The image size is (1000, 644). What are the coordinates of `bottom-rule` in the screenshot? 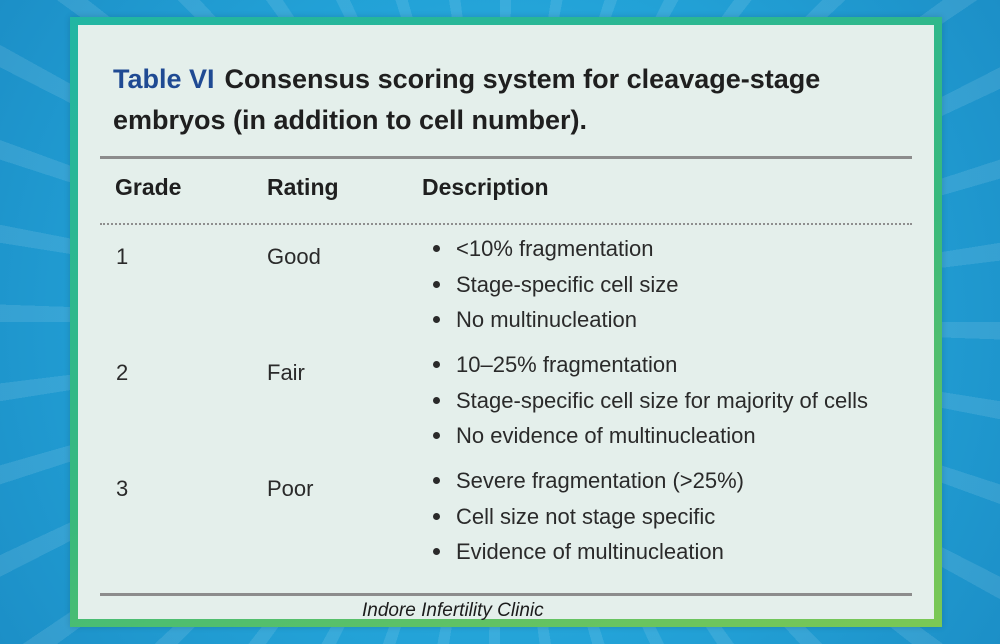 It's located at (506, 594).